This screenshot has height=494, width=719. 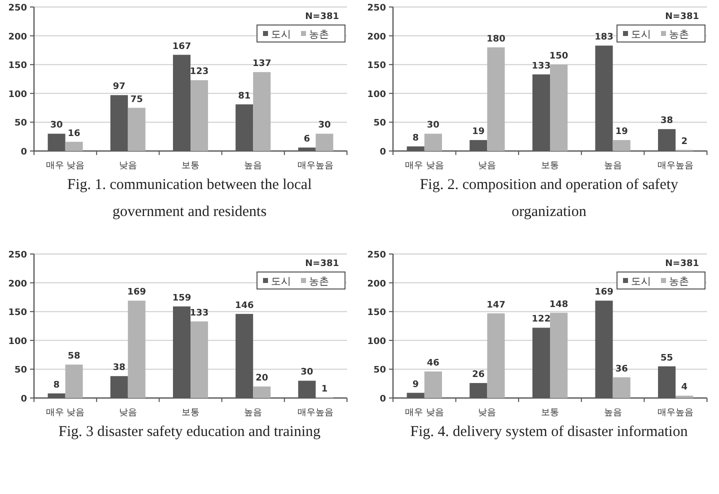 What do you see at coordinates (684, 141) in the screenshot?
I see `data-label: 2` at bounding box center [684, 141].